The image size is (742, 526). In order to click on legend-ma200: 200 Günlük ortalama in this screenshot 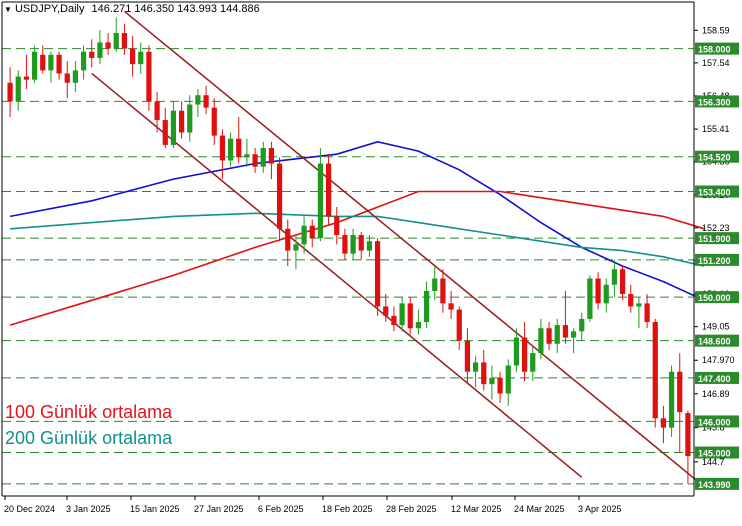, I will do `click(89, 438)`.